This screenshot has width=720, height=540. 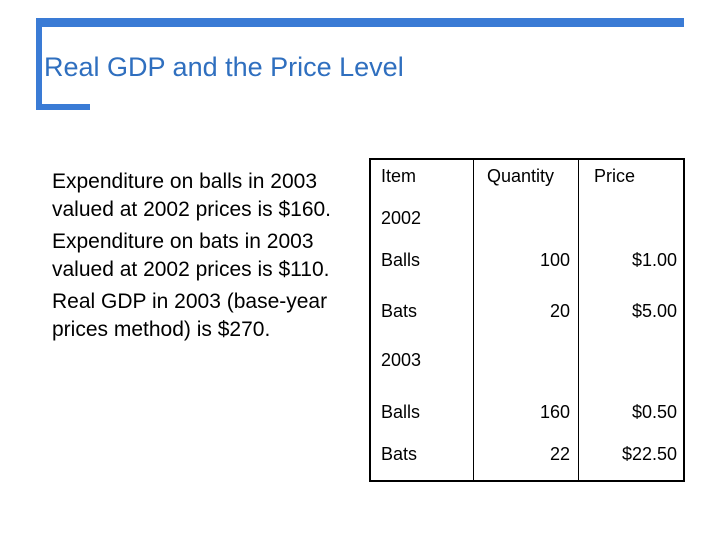 I want to click on row-2003-bats-item: Bats, so click(x=399, y=454).